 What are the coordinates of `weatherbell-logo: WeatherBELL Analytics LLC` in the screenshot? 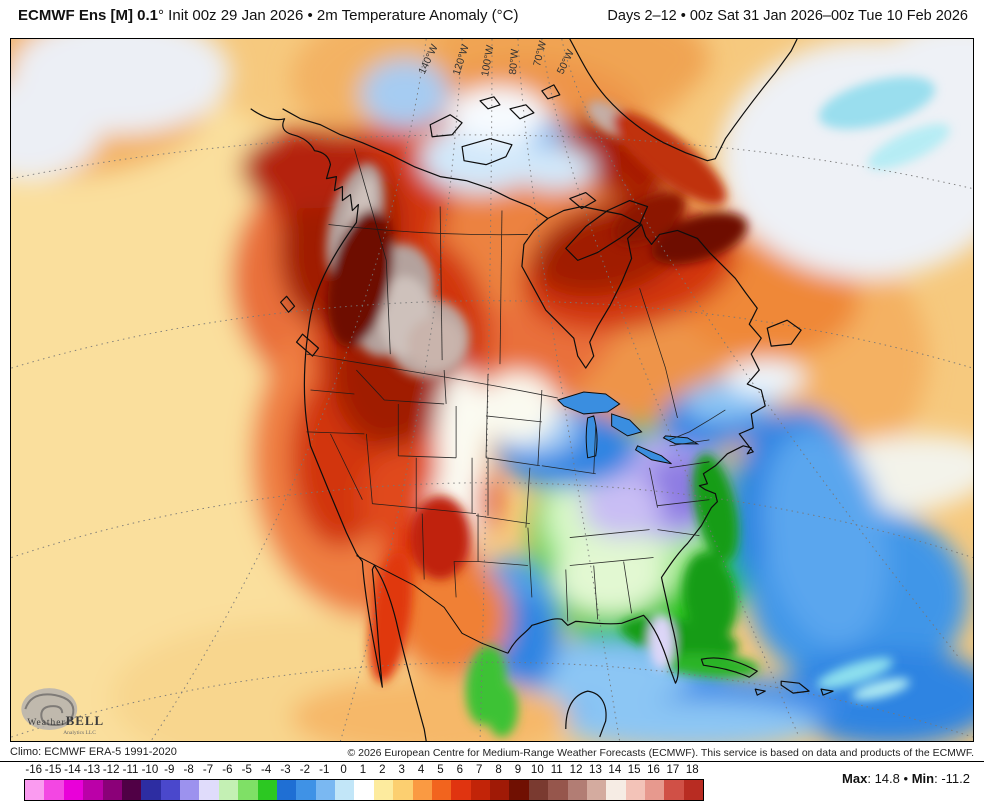 It's located at (62, 712).